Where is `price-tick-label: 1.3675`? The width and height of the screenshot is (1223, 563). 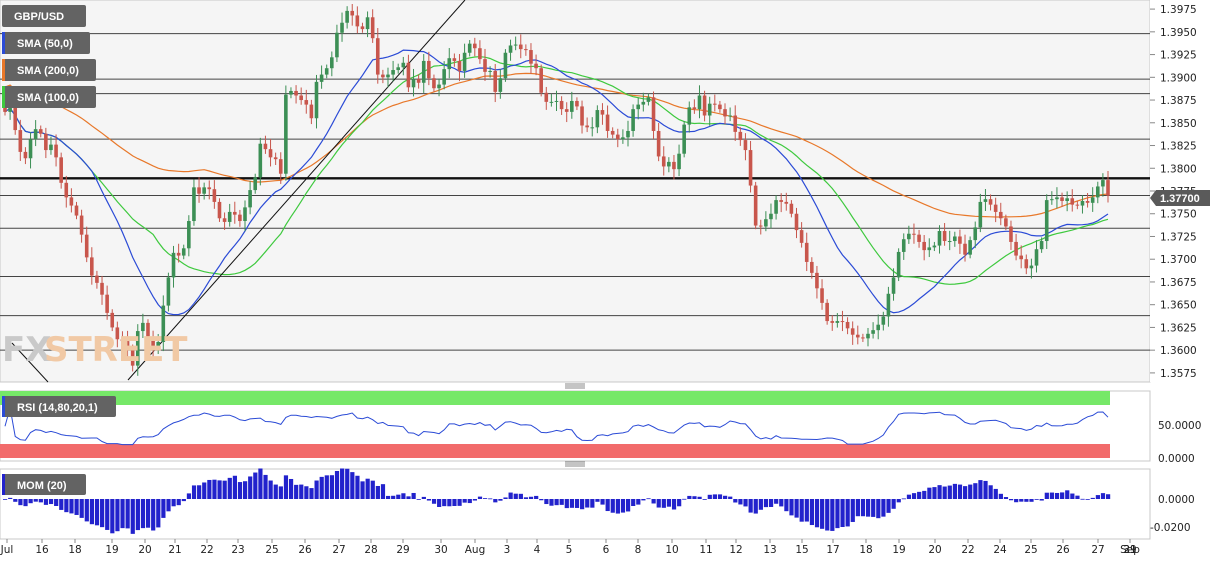 price-tick-label: 1.3675 is located at coordinates (1178, 283).